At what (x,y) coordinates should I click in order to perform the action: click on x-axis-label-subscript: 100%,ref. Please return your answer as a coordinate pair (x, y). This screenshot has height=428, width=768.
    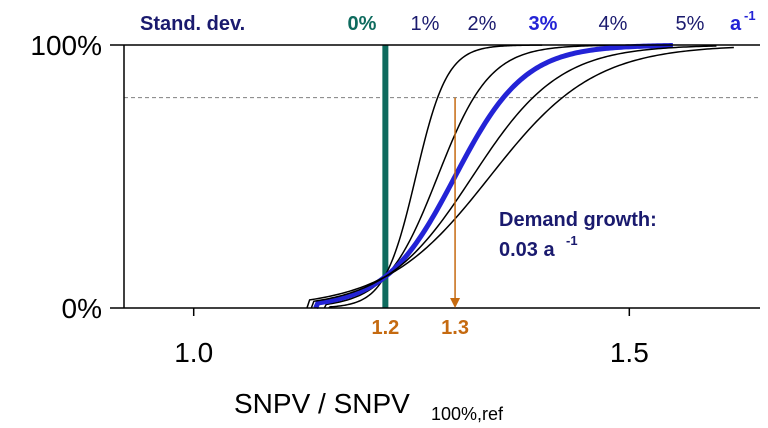
    Looking at the image, I should click on (467, 414).